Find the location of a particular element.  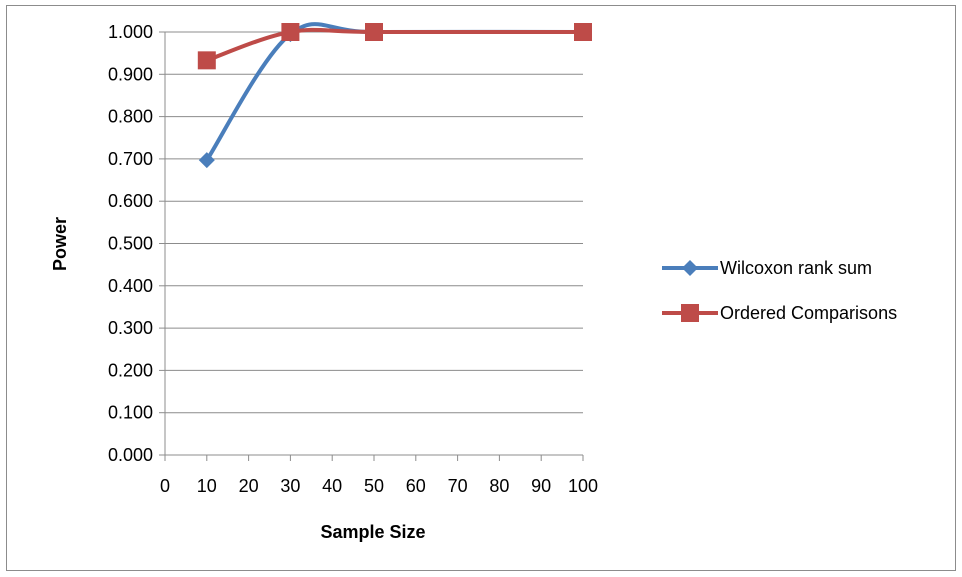

x-tick-label-2: 20 is located at coordinates (249, 486).